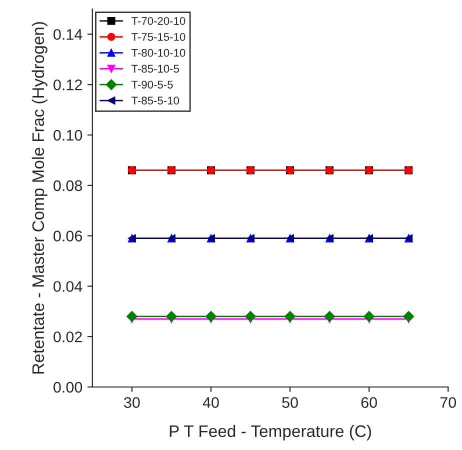 This screenshot has height=450, width=462. Describe the element at coordinates (68, 387) in the screenshot. I see `y-tick-label: 0.00` at that location.